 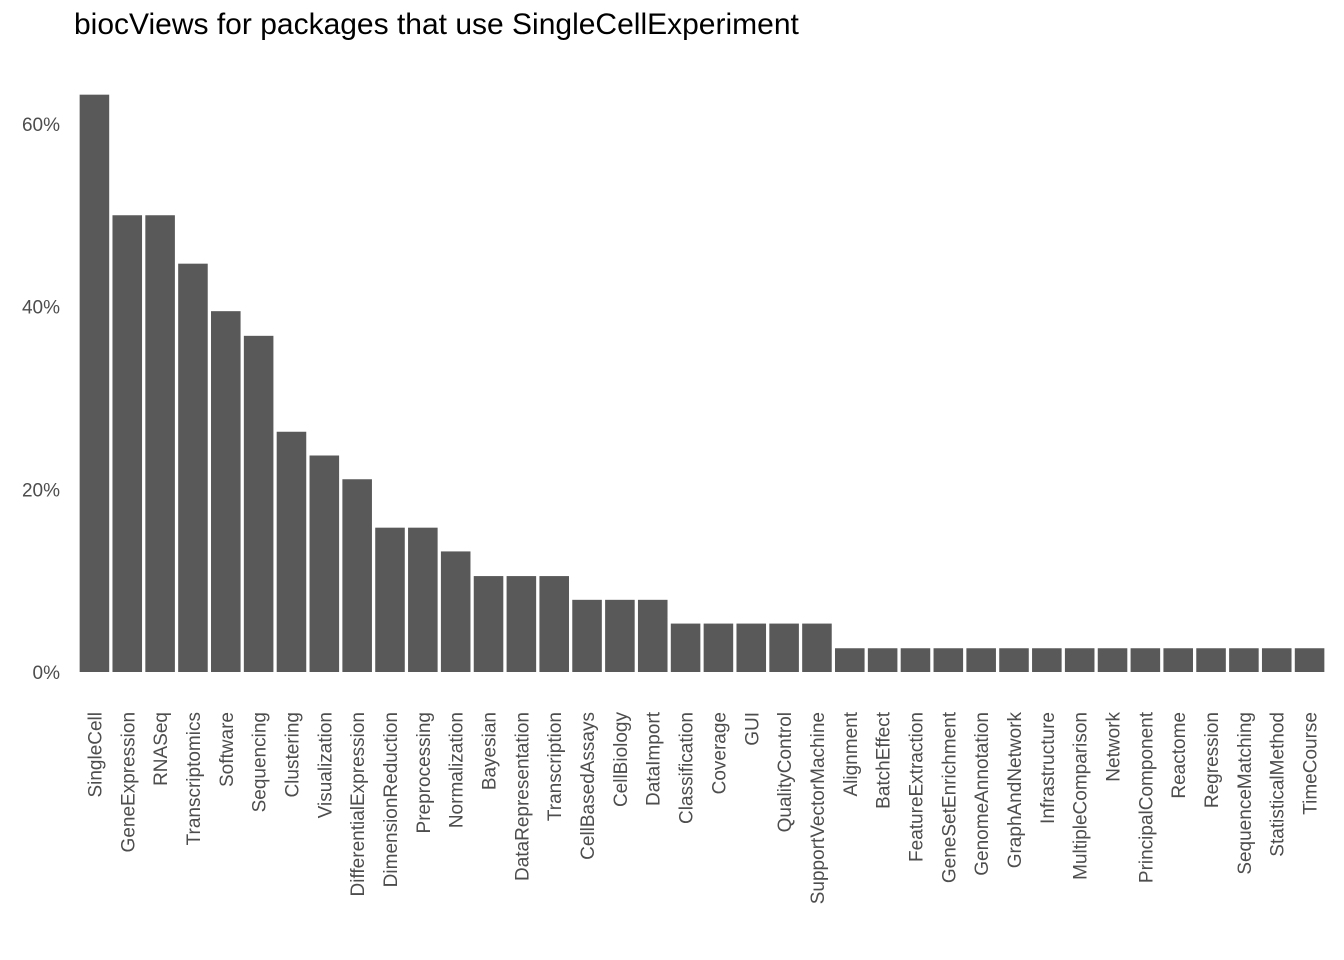 What do you see at coordinates (1015, 790) in the screenshot?
I see `x-tick-label: GraphAndNetwork` at bounding box center [1015, 790].